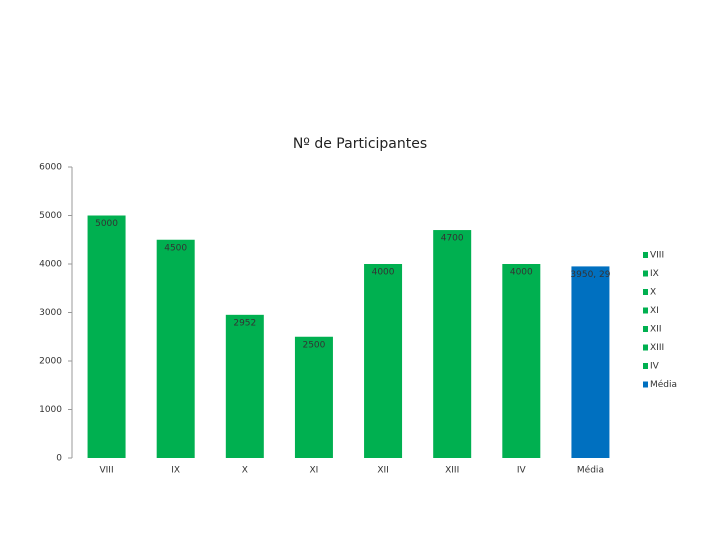 This screenshot has width=720, height=540. Describe the element at coordinates (245, 471) in the screenshot. I see `x-tick-label: X` at that location.